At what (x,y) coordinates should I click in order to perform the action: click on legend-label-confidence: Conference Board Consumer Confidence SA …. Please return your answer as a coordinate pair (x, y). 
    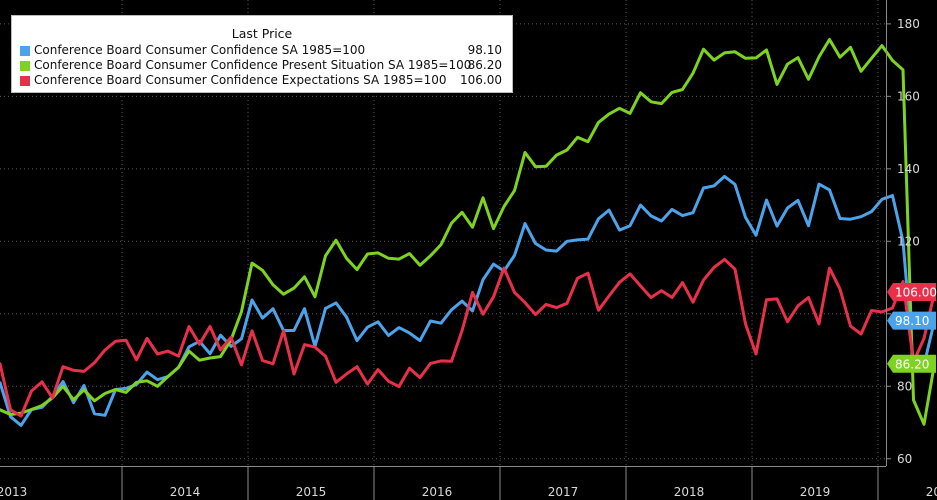
    Looking at the image, I should click on (200, 50).